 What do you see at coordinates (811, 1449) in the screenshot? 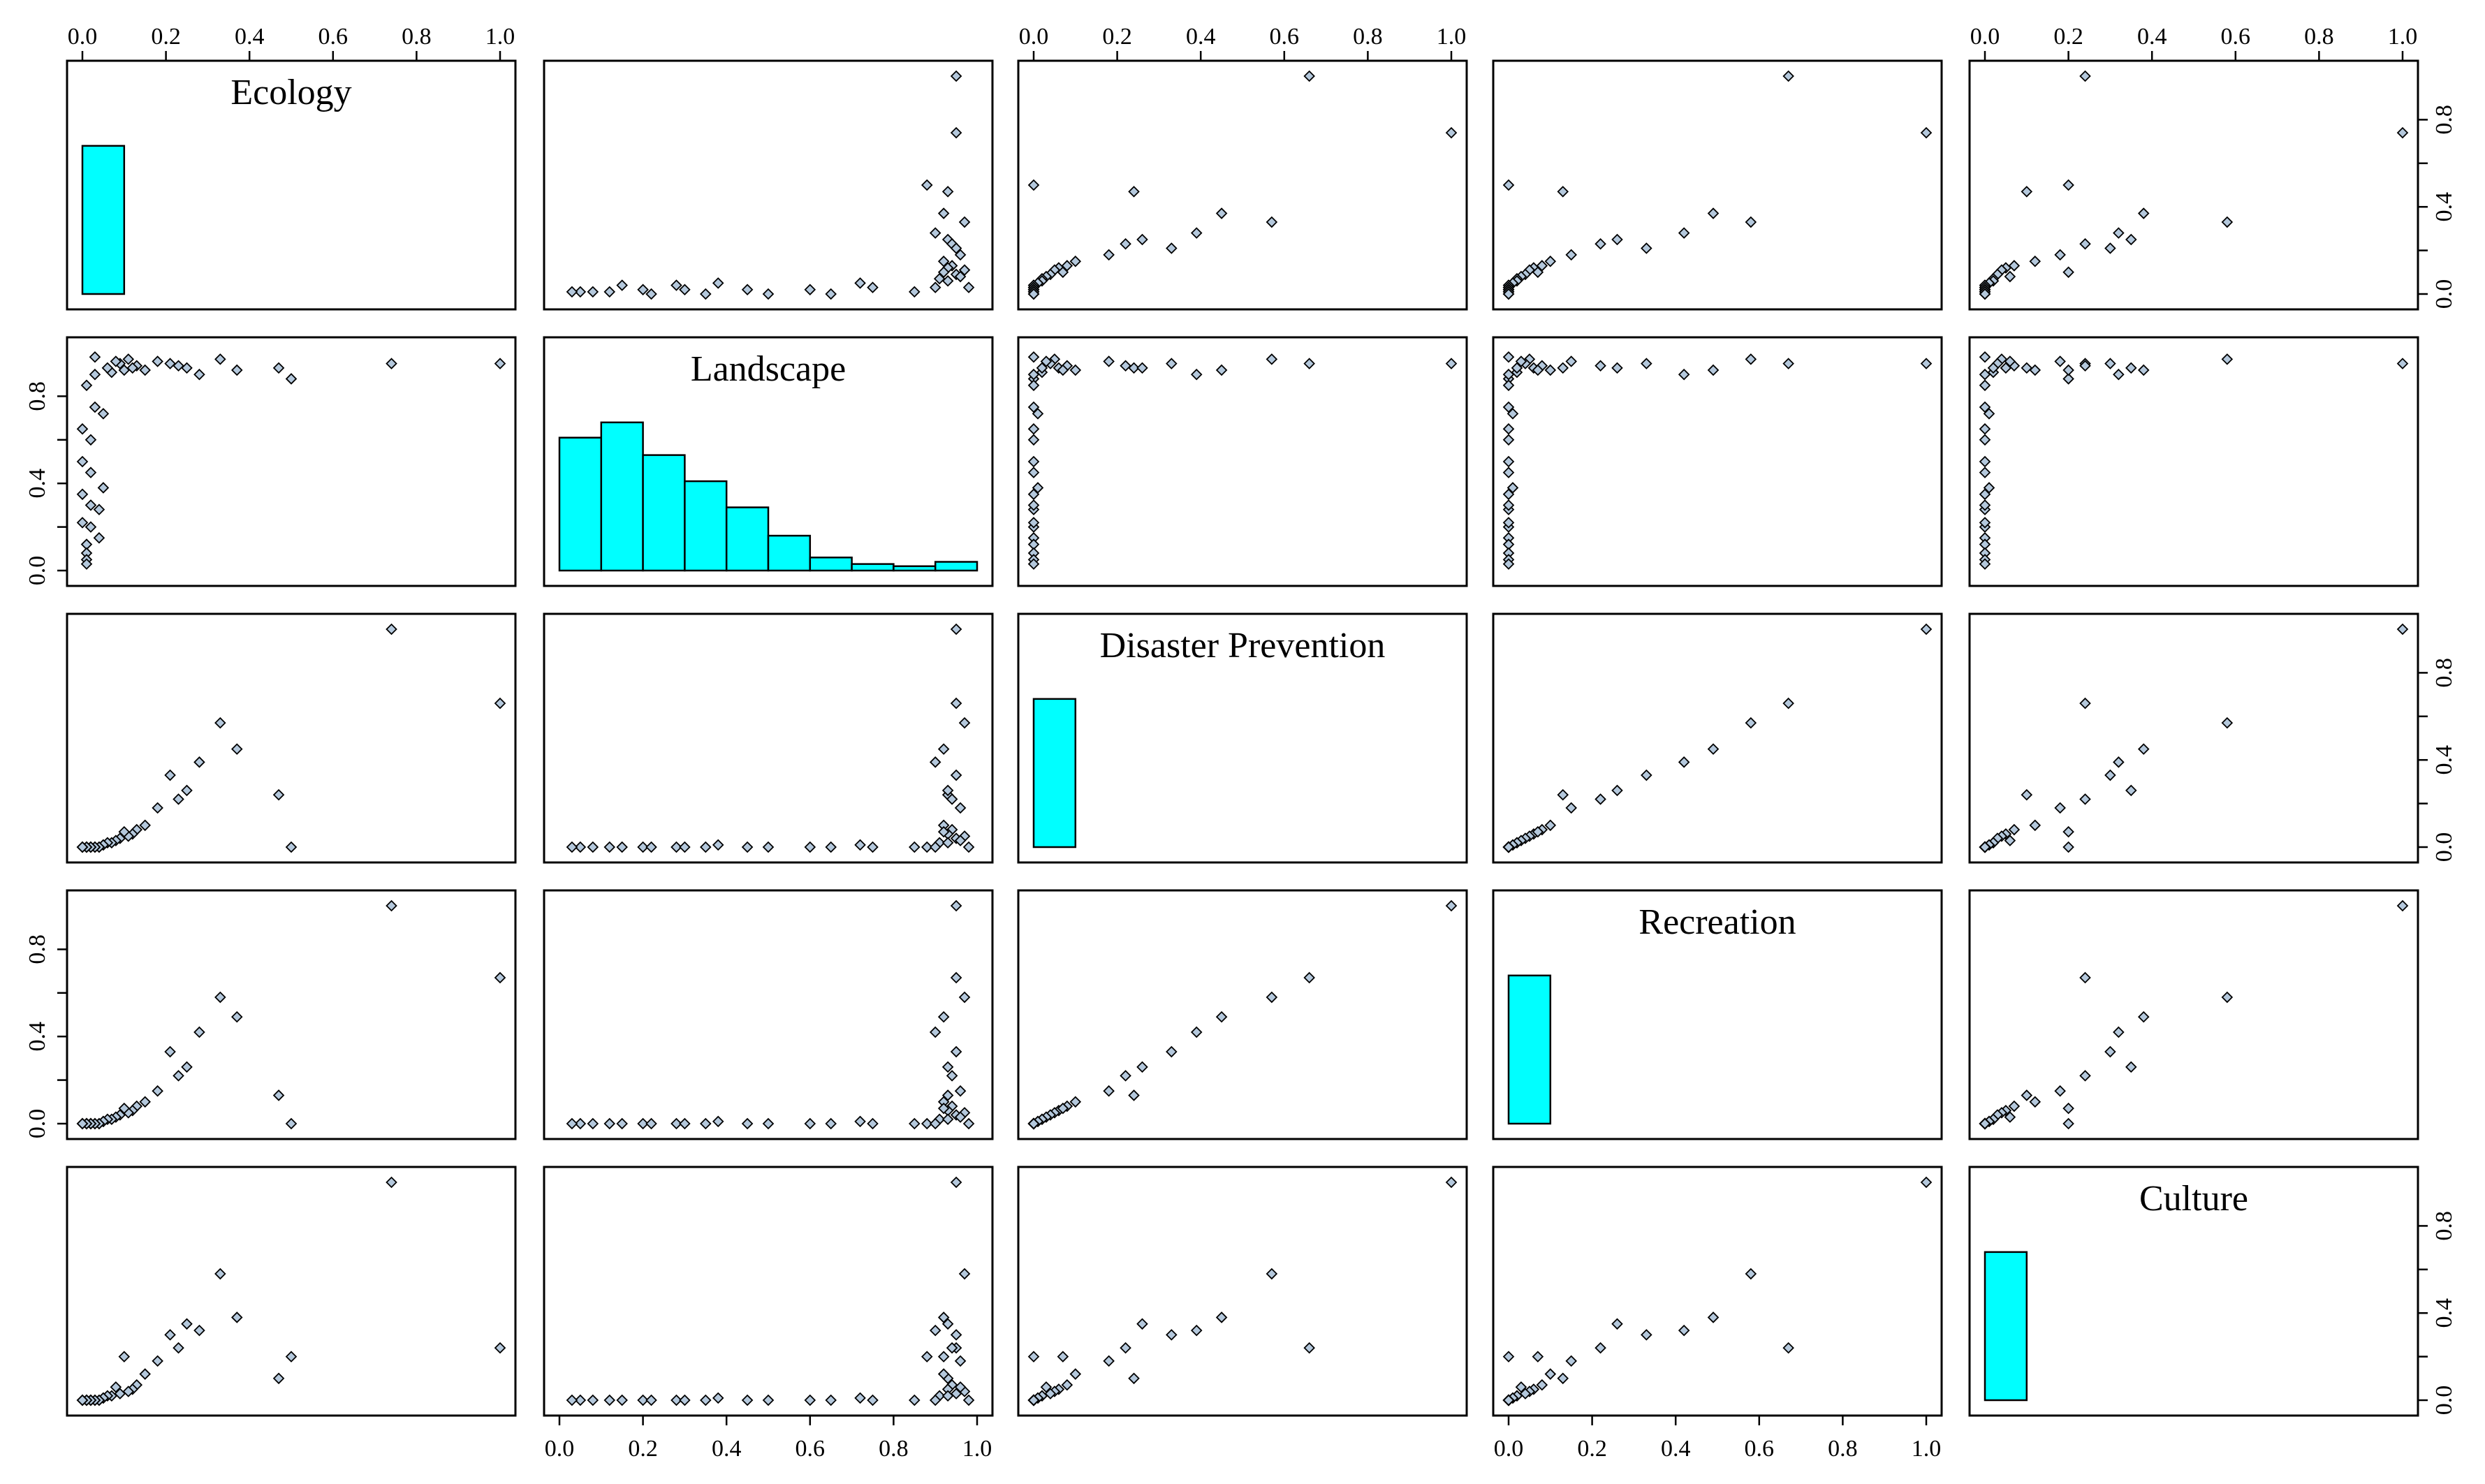
I see `x-tick-label-col1-3: 0.6` at bounding box center [811, 1449].